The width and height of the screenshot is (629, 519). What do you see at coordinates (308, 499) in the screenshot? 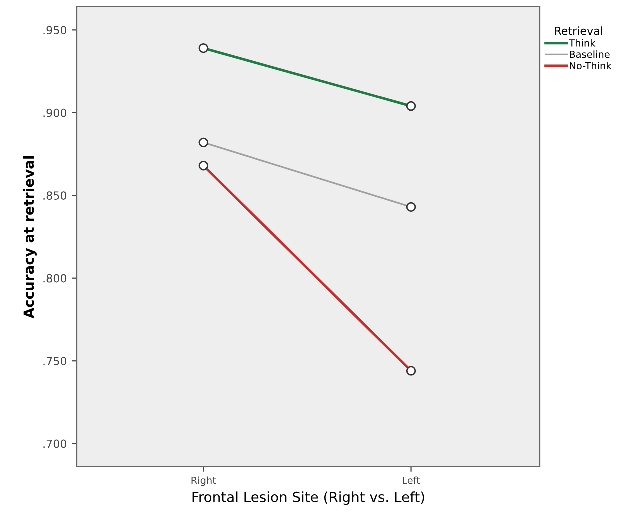
I see `x-axis-title: Frontal Lesion Site (Right vs. Left)` at bounding box center [308, 499].